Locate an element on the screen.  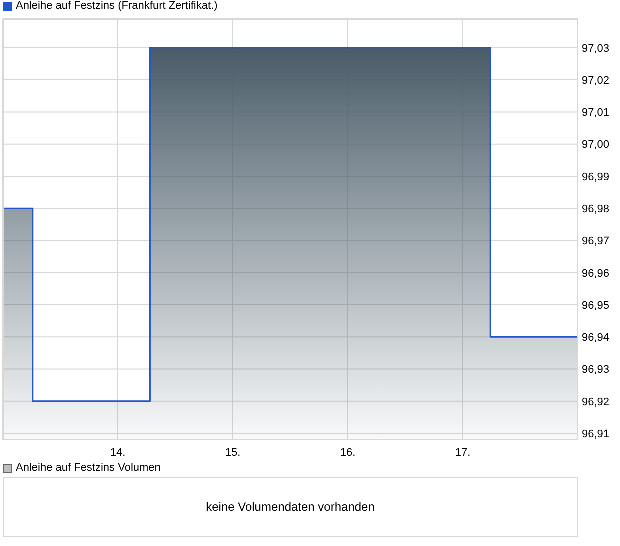
y-tick-label: 96,97 is located at coordinates (596, 242).